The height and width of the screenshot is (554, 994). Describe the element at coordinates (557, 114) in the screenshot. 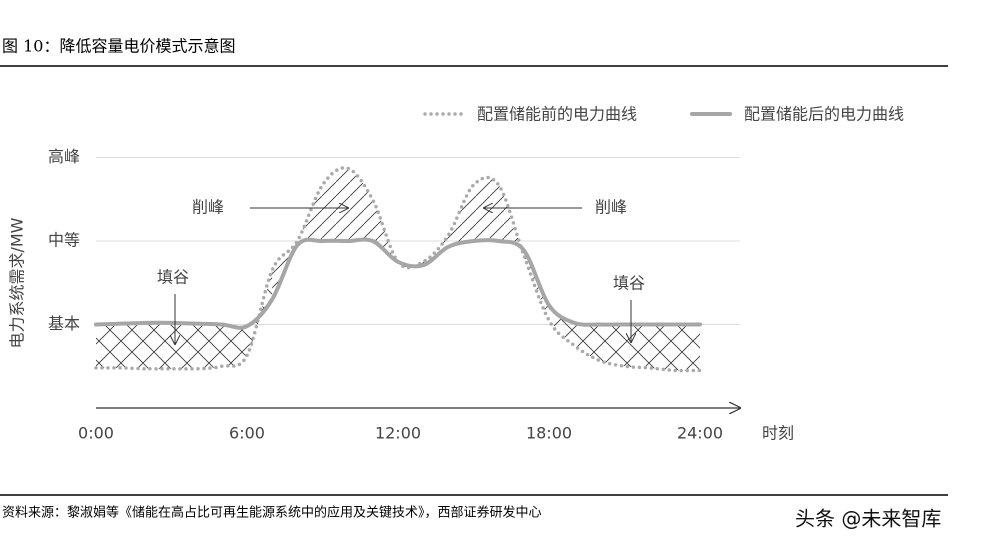

I see `legend-label: 配置储能前的电力曲线` at that location.